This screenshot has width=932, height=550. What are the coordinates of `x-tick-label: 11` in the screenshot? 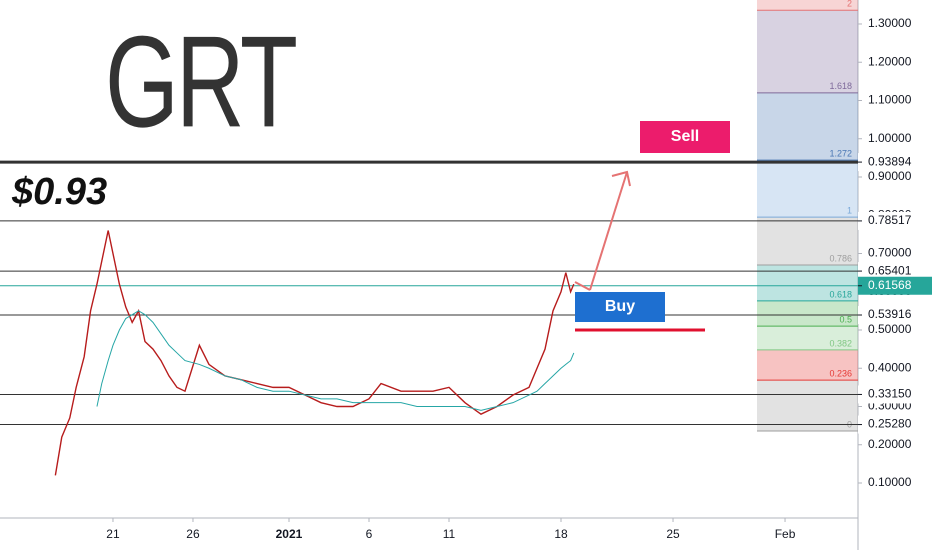 It's located at (449, 534).